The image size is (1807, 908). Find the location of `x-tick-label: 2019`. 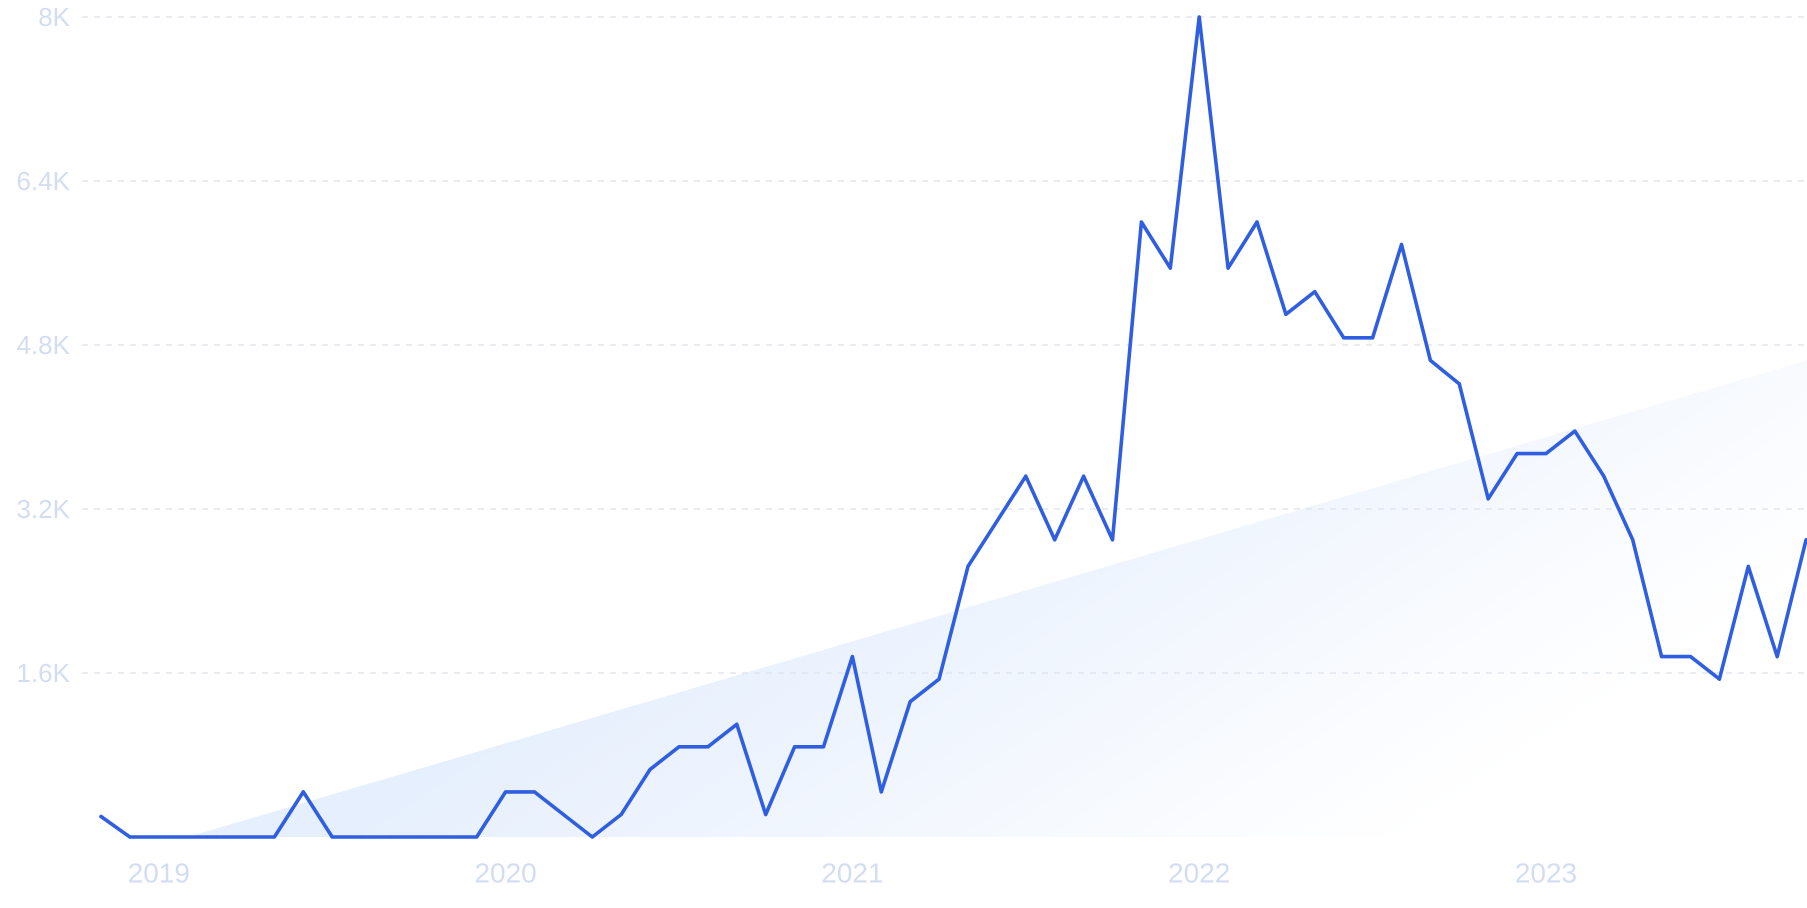

x-tick-label: 2019 is located at coordinates (159, 873).